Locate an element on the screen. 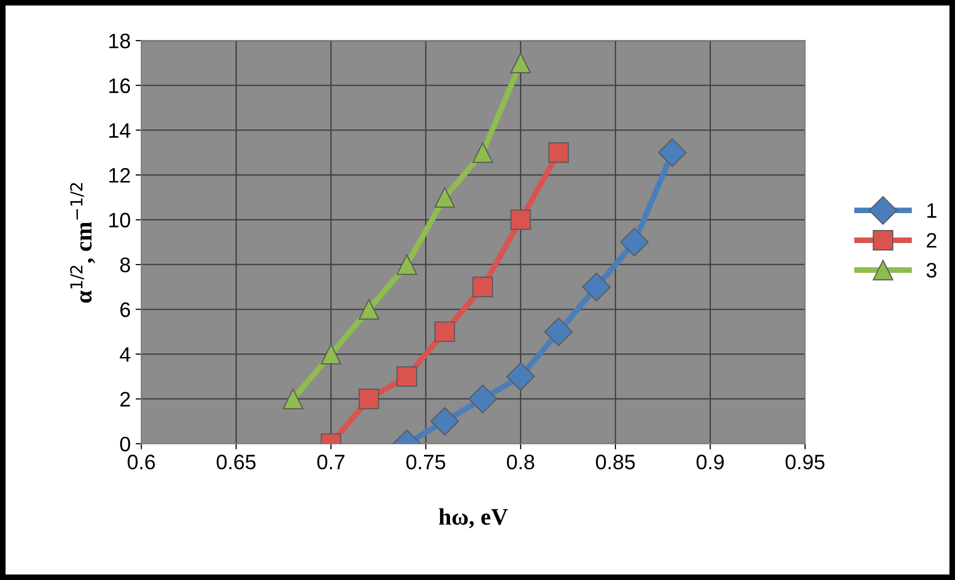 This screenshot has height=580, width=955. legend-label: 1 is located at coordinates (931, 210).